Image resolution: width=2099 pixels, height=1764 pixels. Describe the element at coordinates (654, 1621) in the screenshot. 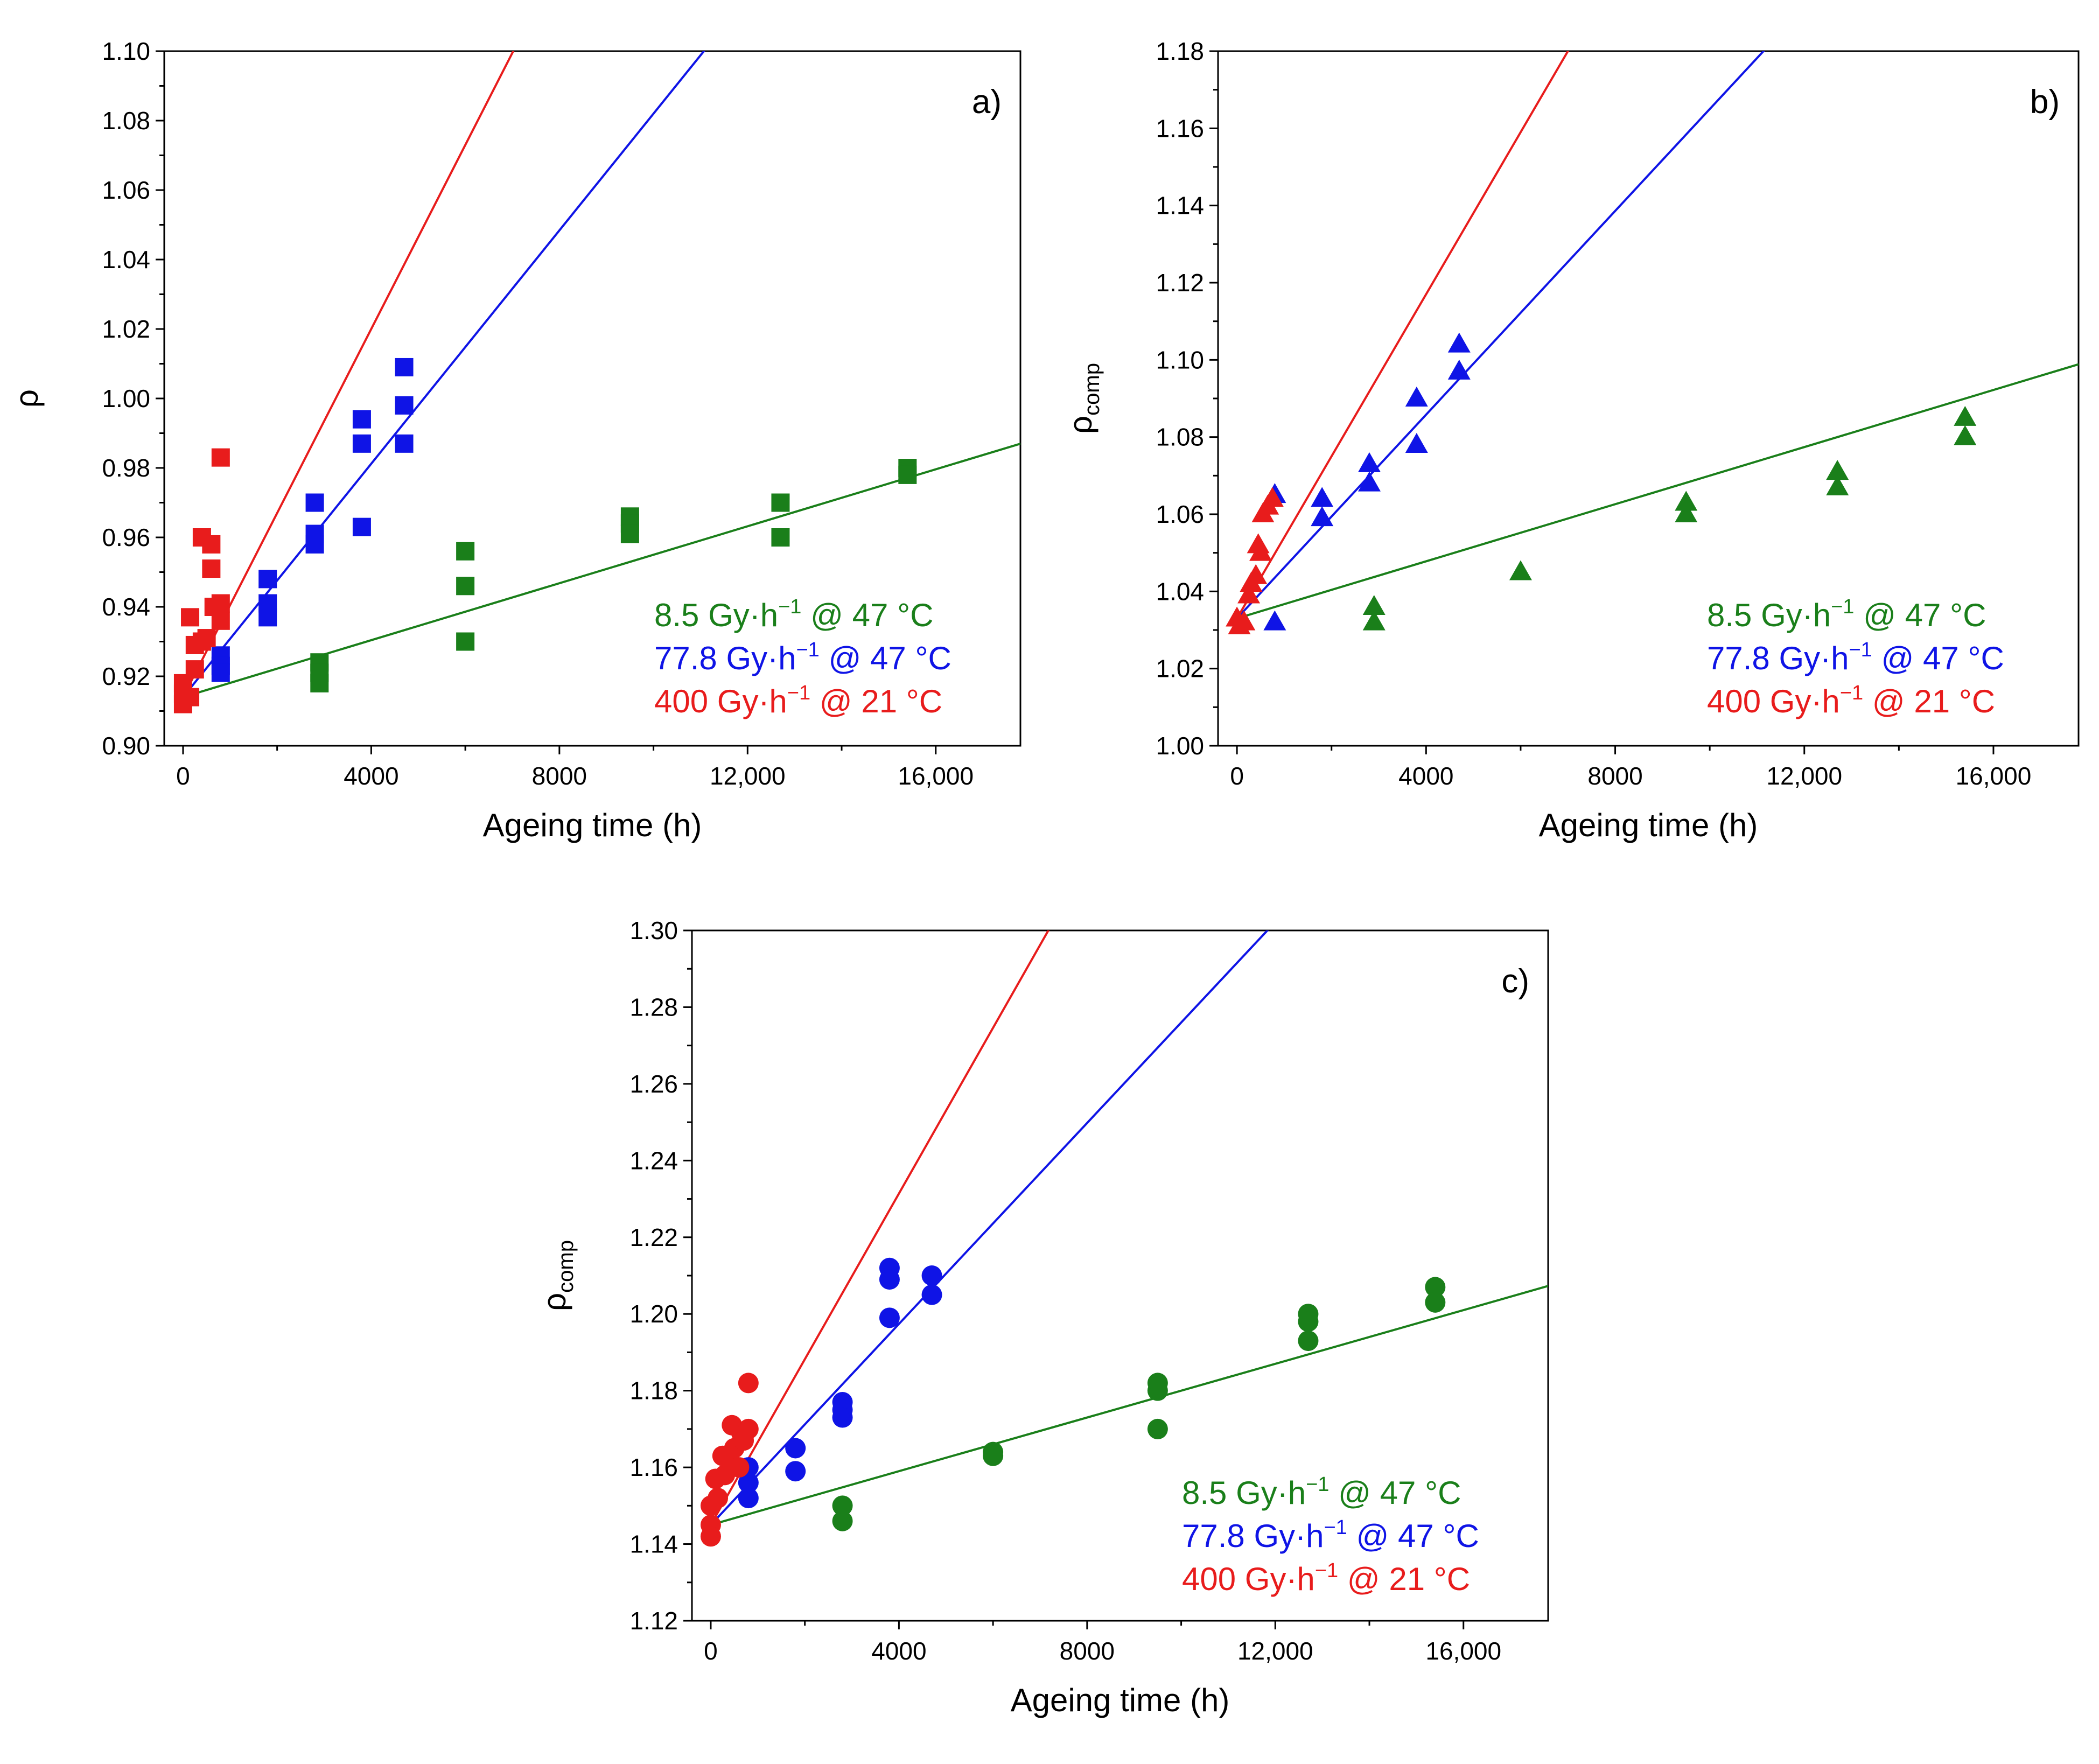

I see `y-tick-label: 1.12` at that location.